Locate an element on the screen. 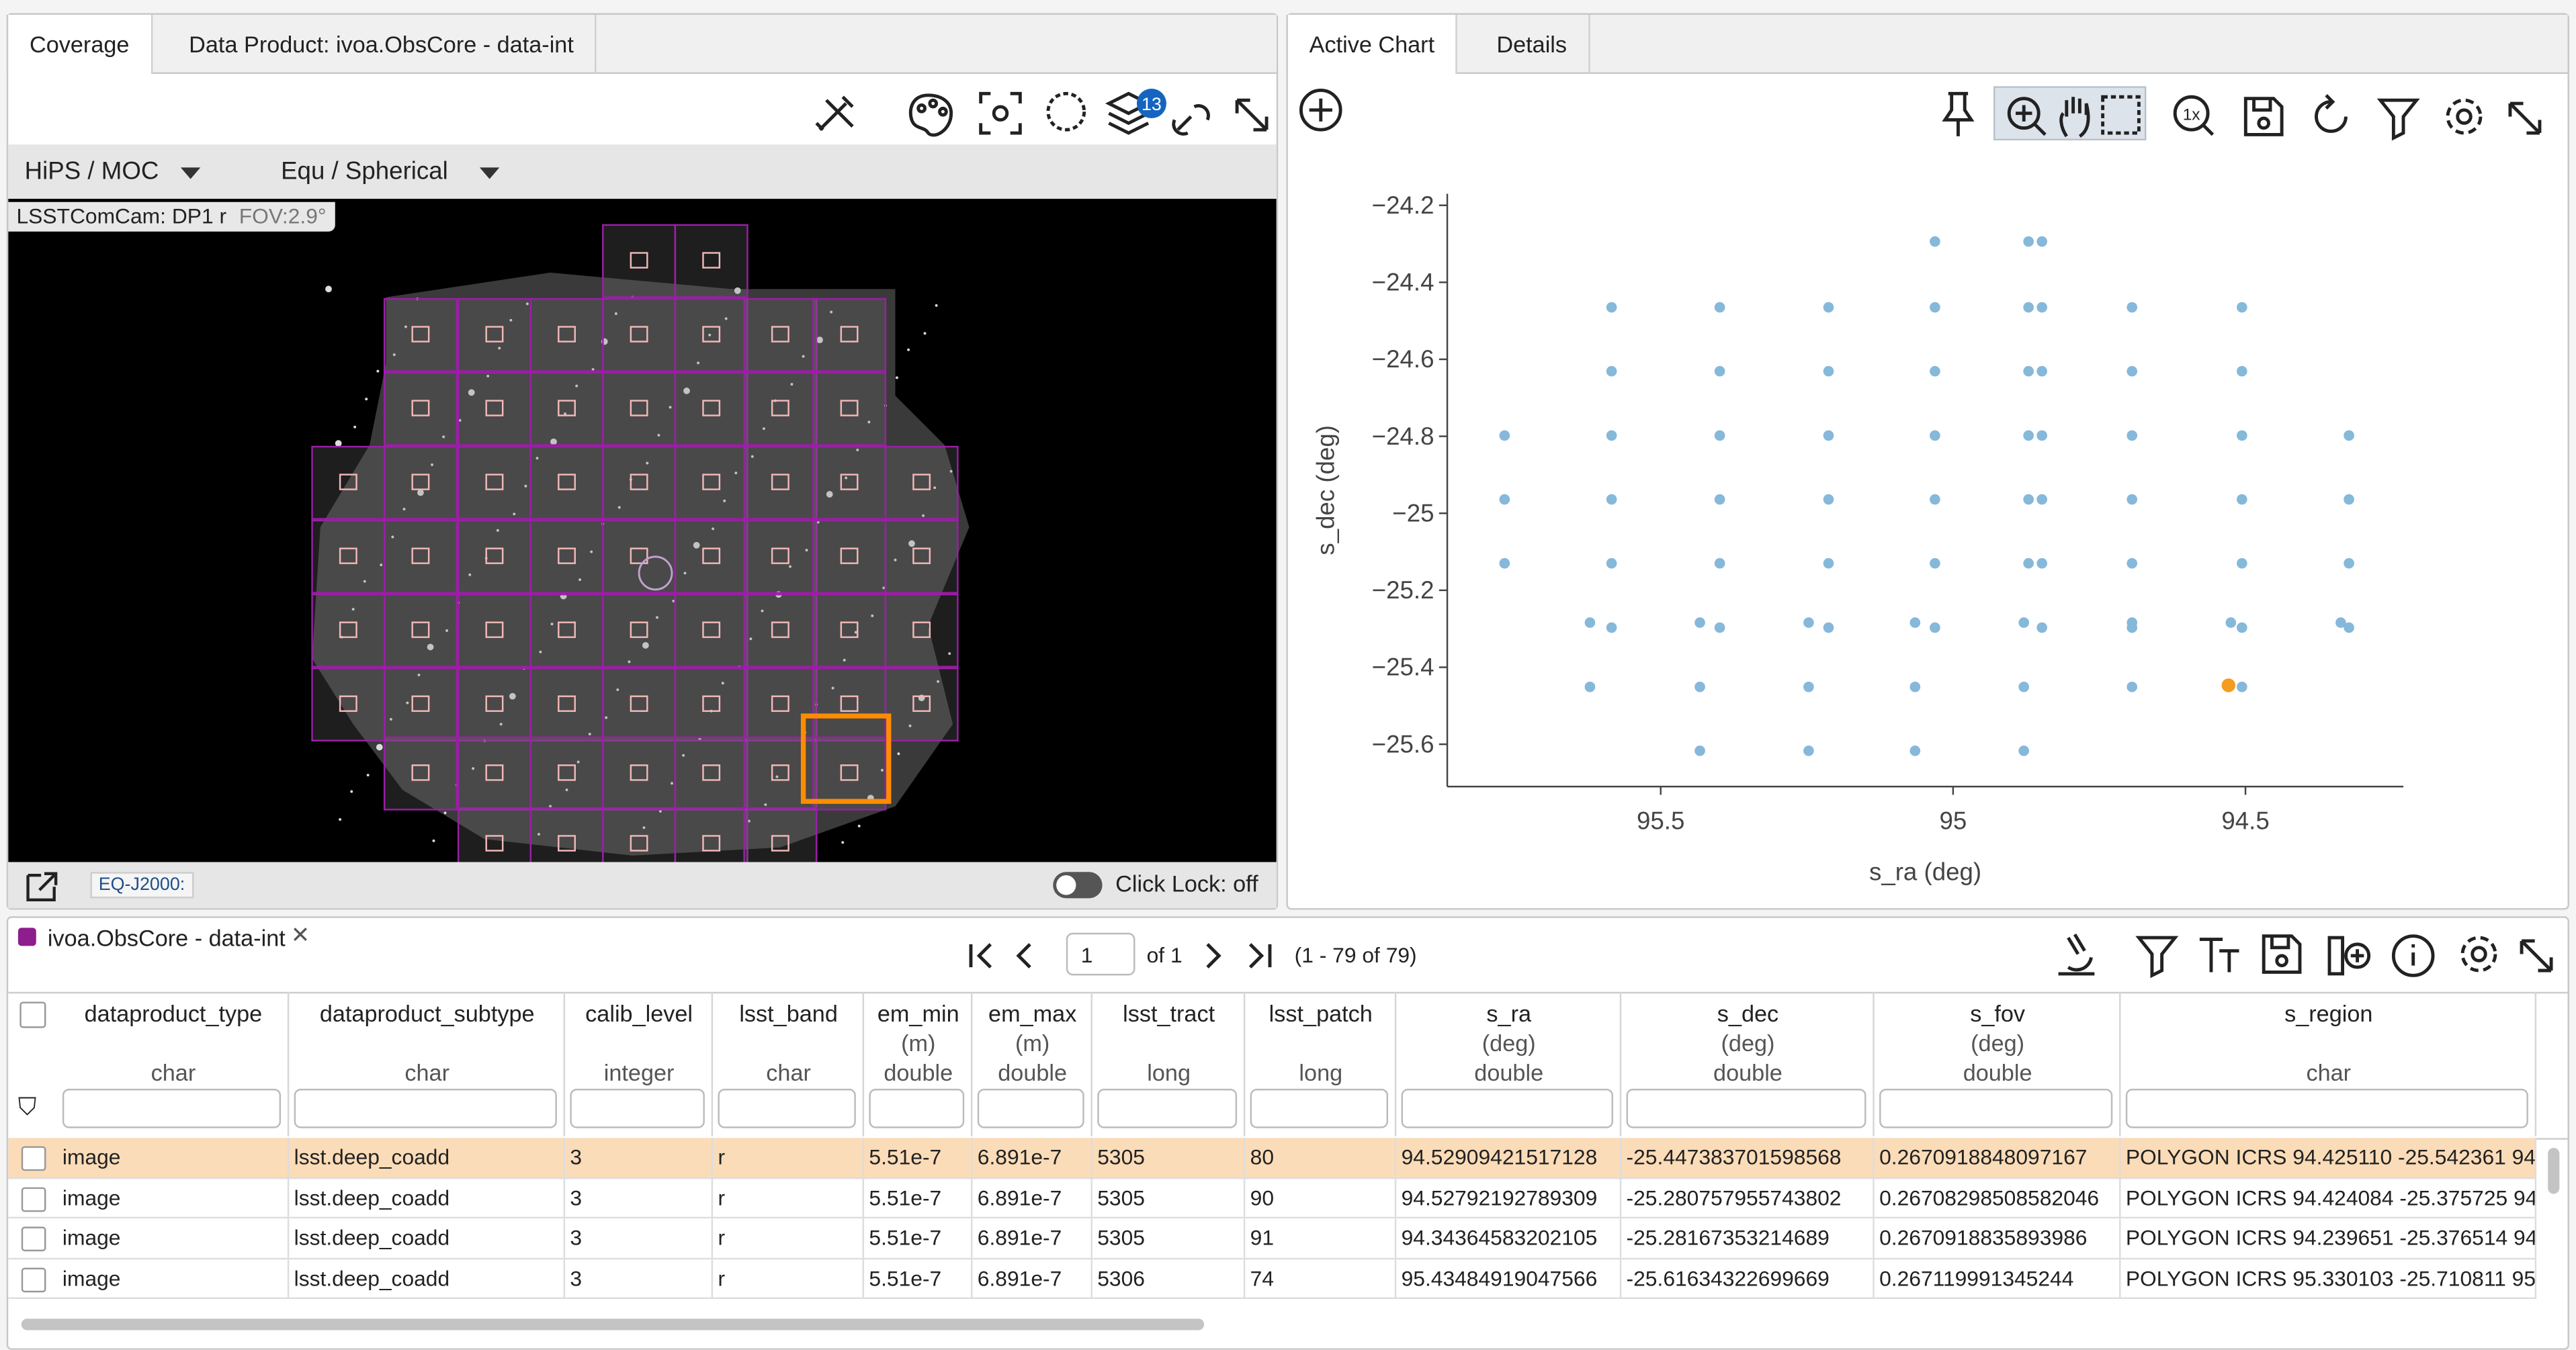 Image resolution: width=2576 pixels, height=1350 pixels. column-name: lsst_patch is located at coordinates (1320, 1013).